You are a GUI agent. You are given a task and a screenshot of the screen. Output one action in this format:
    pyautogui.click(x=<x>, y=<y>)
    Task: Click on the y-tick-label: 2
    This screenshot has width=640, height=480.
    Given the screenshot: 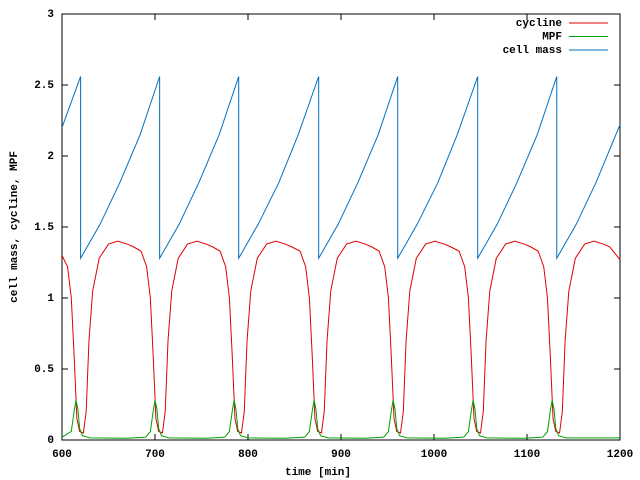 What is the action you would take?
    pyautogui.click(x=50, y=157)
    